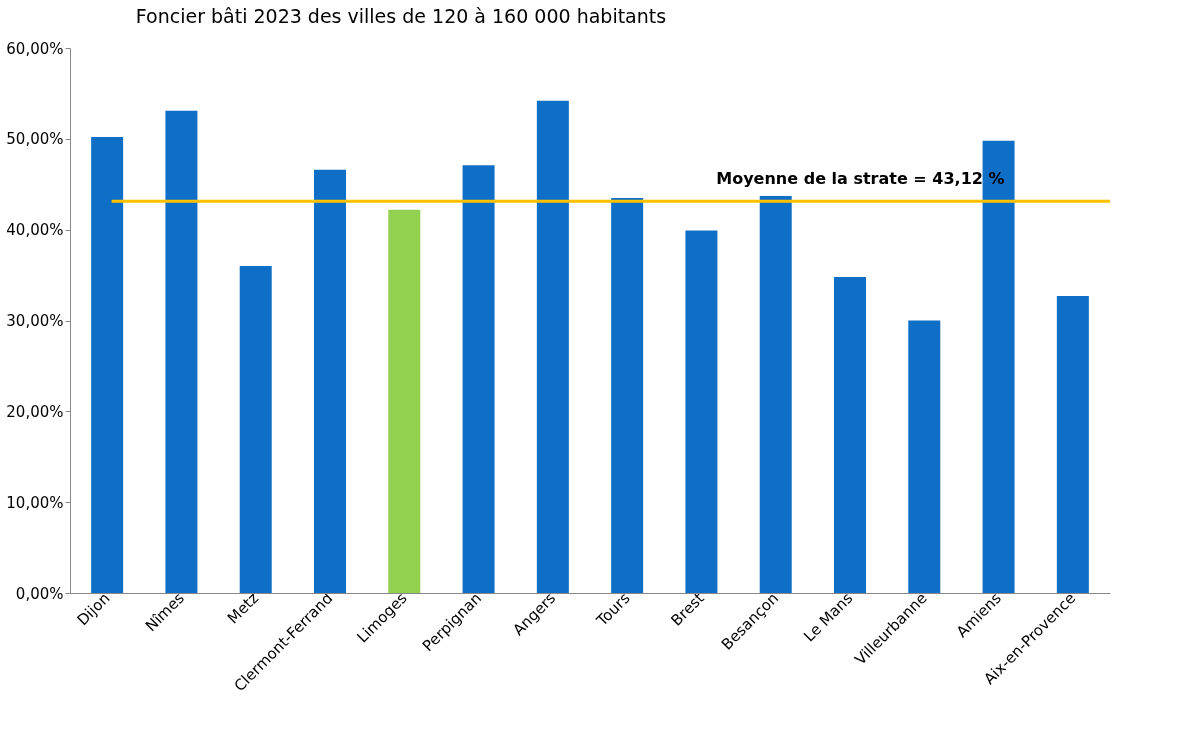 The image size is (1200, 741). I want to click on y-tick-label: 10,00%, so click(35, 502).